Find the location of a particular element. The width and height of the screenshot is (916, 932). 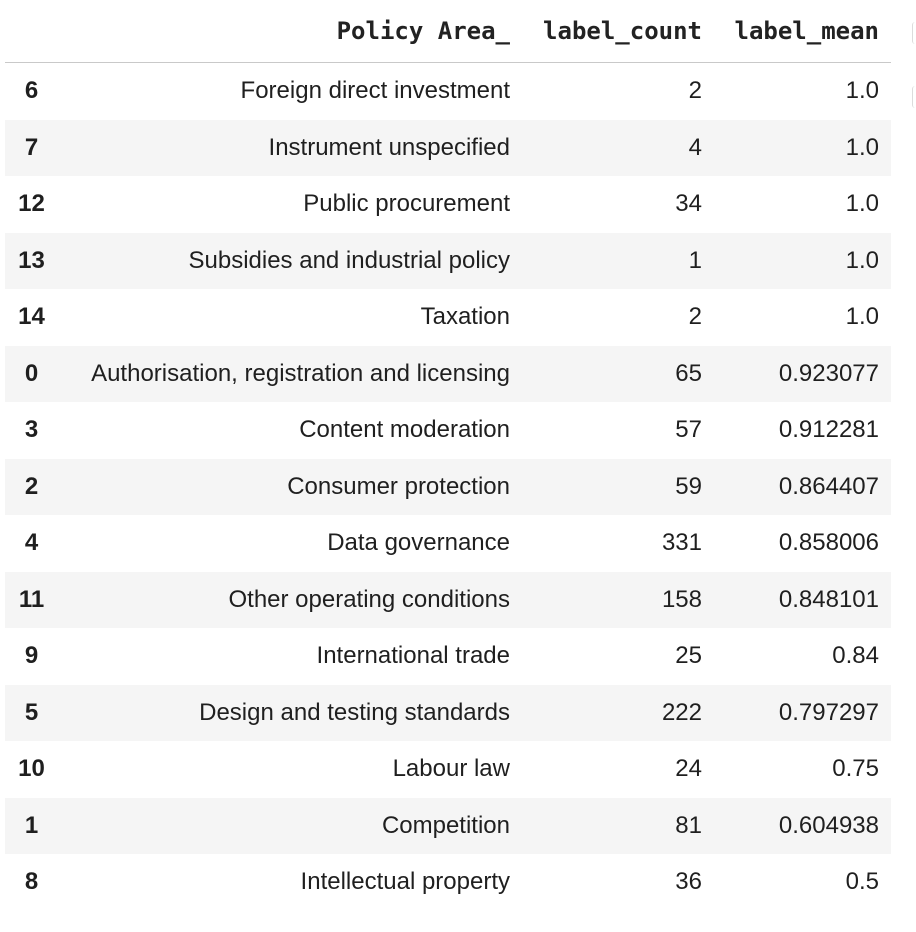

row-index: 7 is located at coordinates (31, 147).